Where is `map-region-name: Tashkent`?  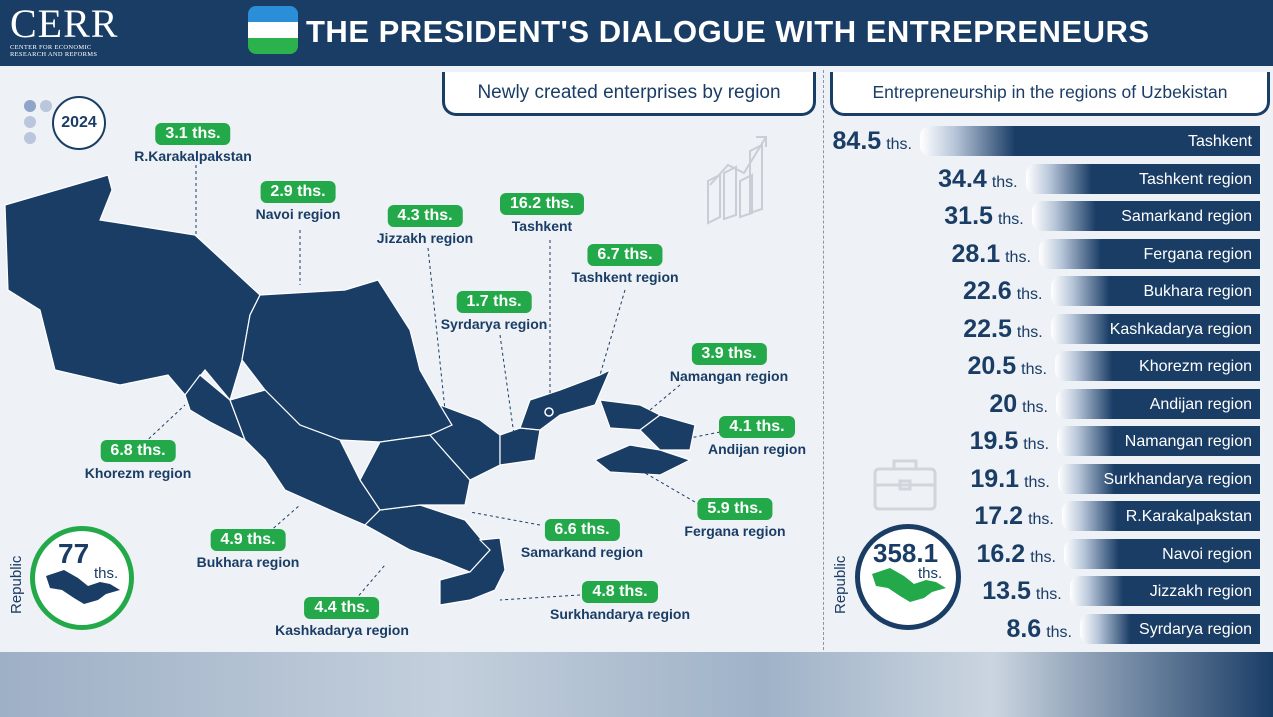
map-region-name: Tashkent is located at coordinates (542, 226).